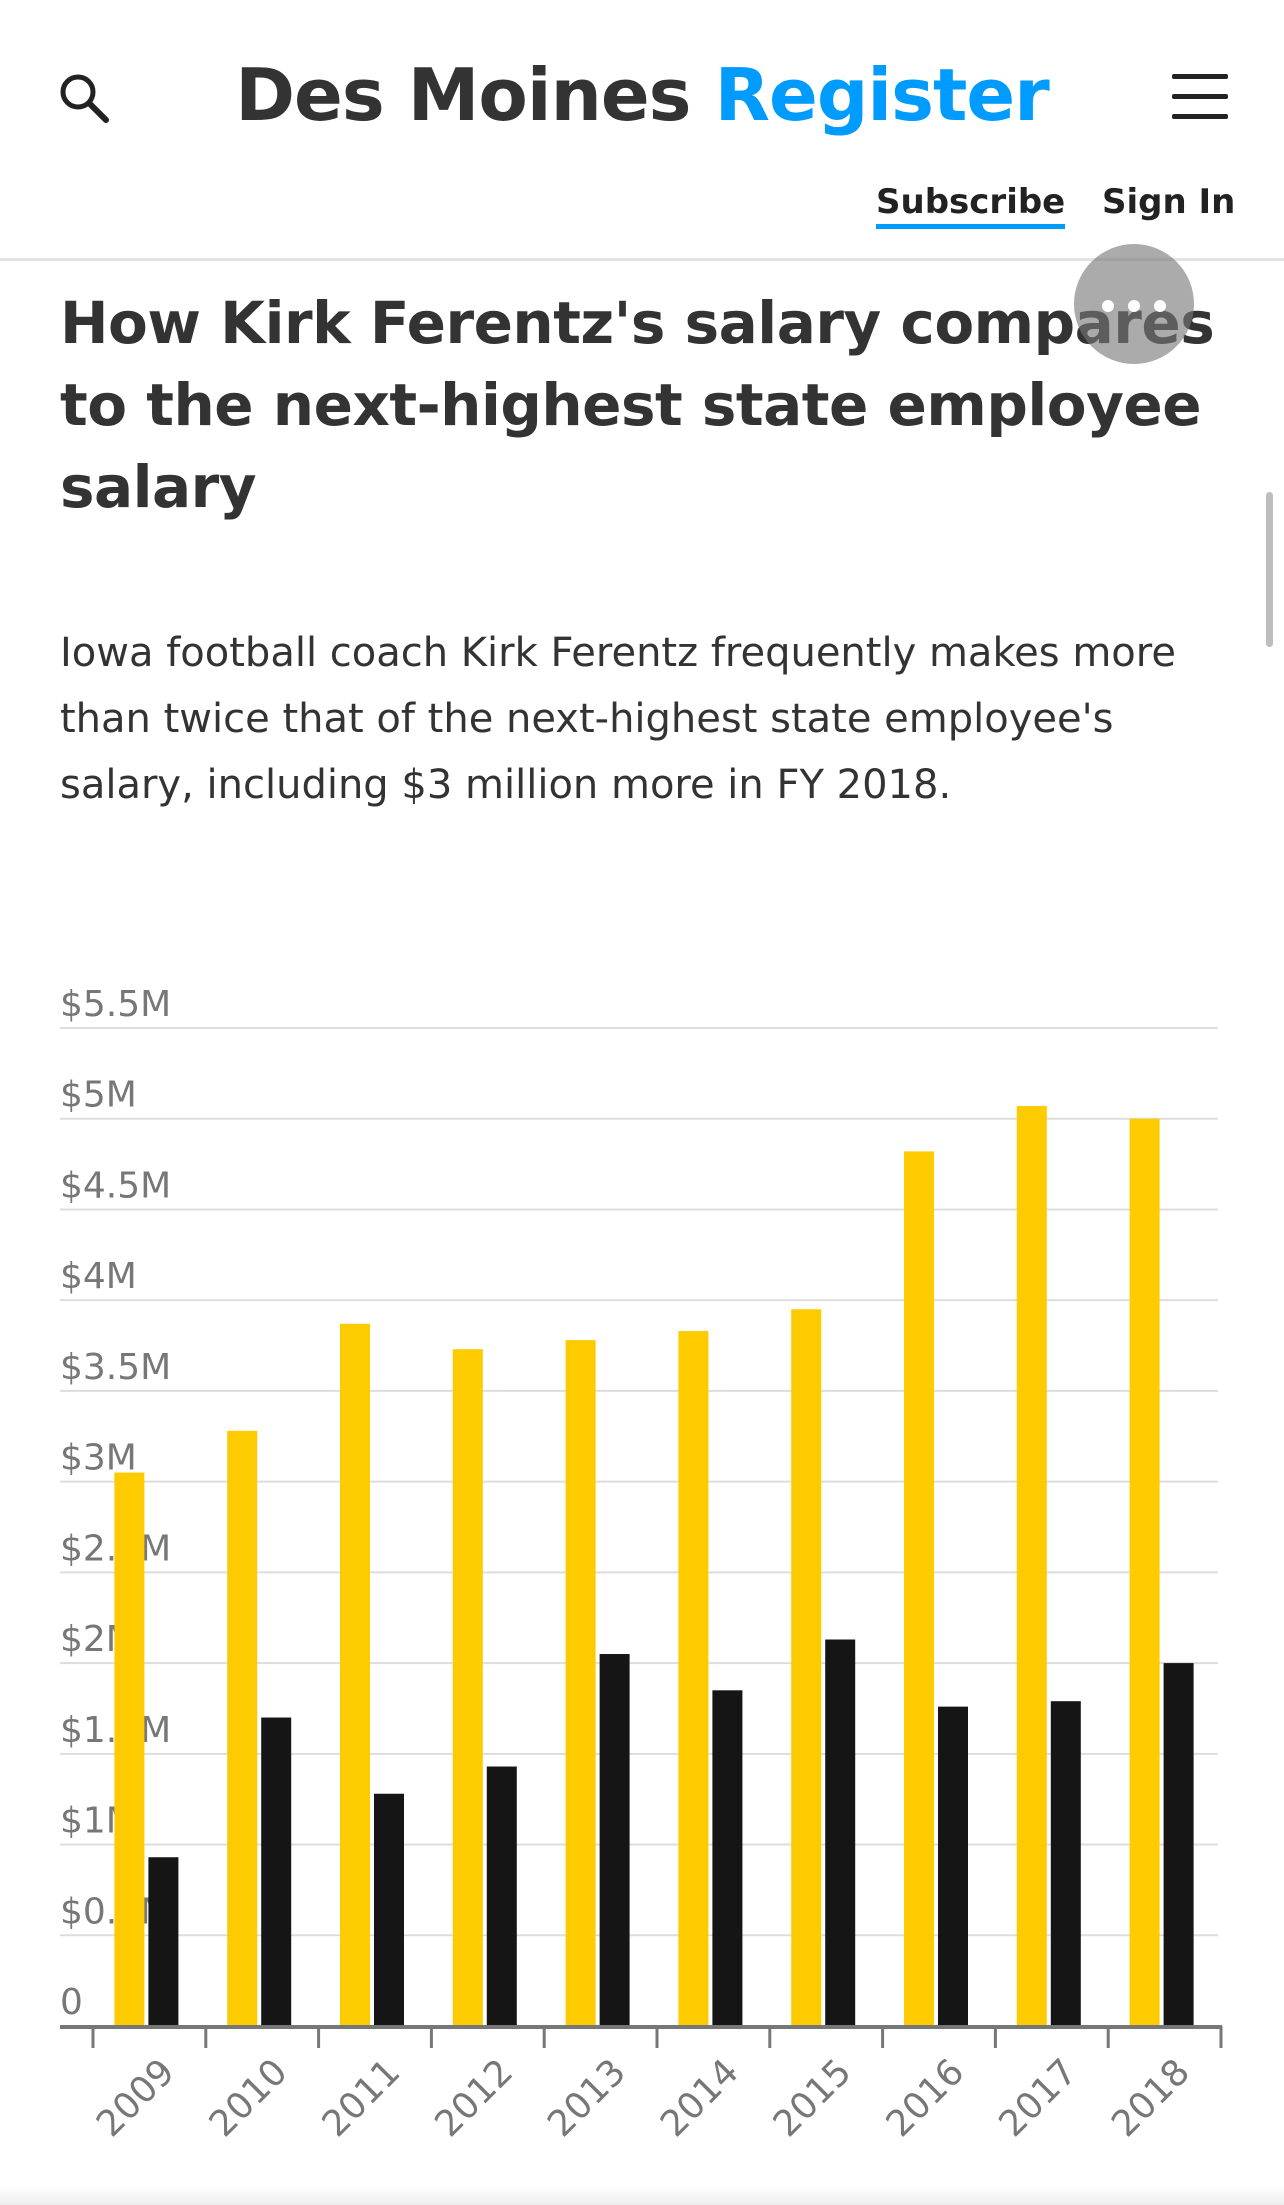  What do you see at coordinates (642, 2195) in the screenshot?
I see `page-bottom-edge` at bounding box center [642, 2195].